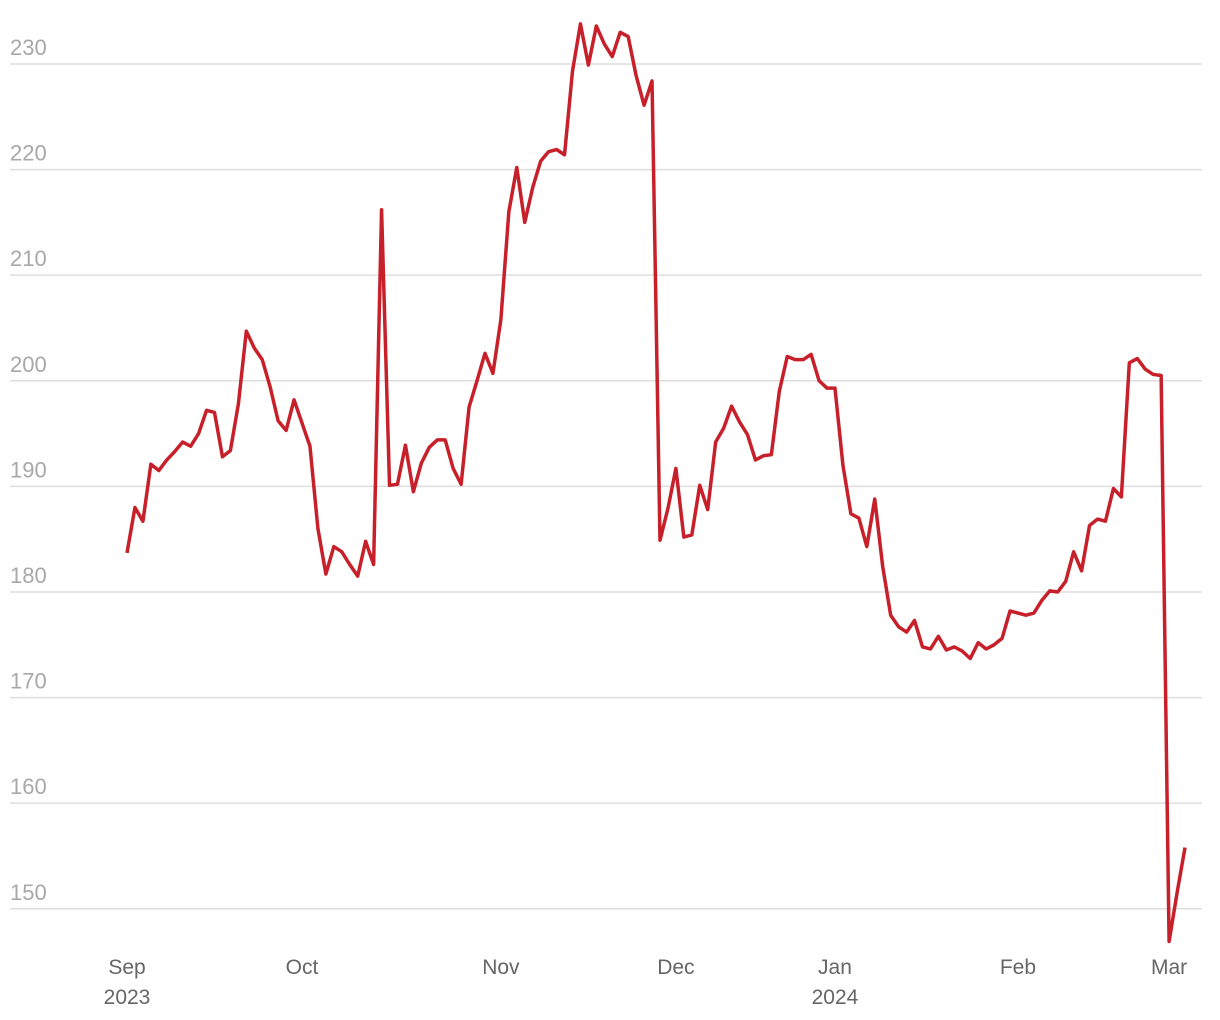  Describe the element at coordinates (675, 967) in the screenshot. I see `x-tick-label: Dec` at that location.